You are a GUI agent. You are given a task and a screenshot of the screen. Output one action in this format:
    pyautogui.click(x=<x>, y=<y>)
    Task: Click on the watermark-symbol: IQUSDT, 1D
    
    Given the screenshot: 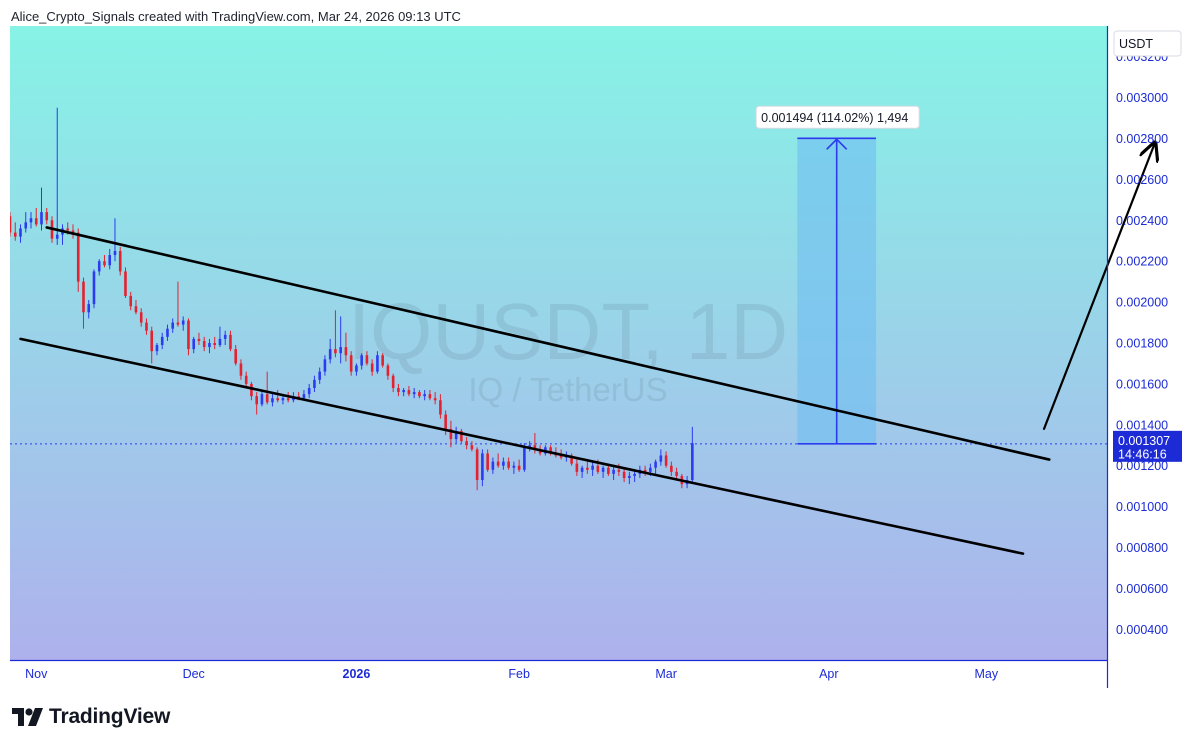 What is the action you would take?
    pyautogui.click(x=568, y=331)
    